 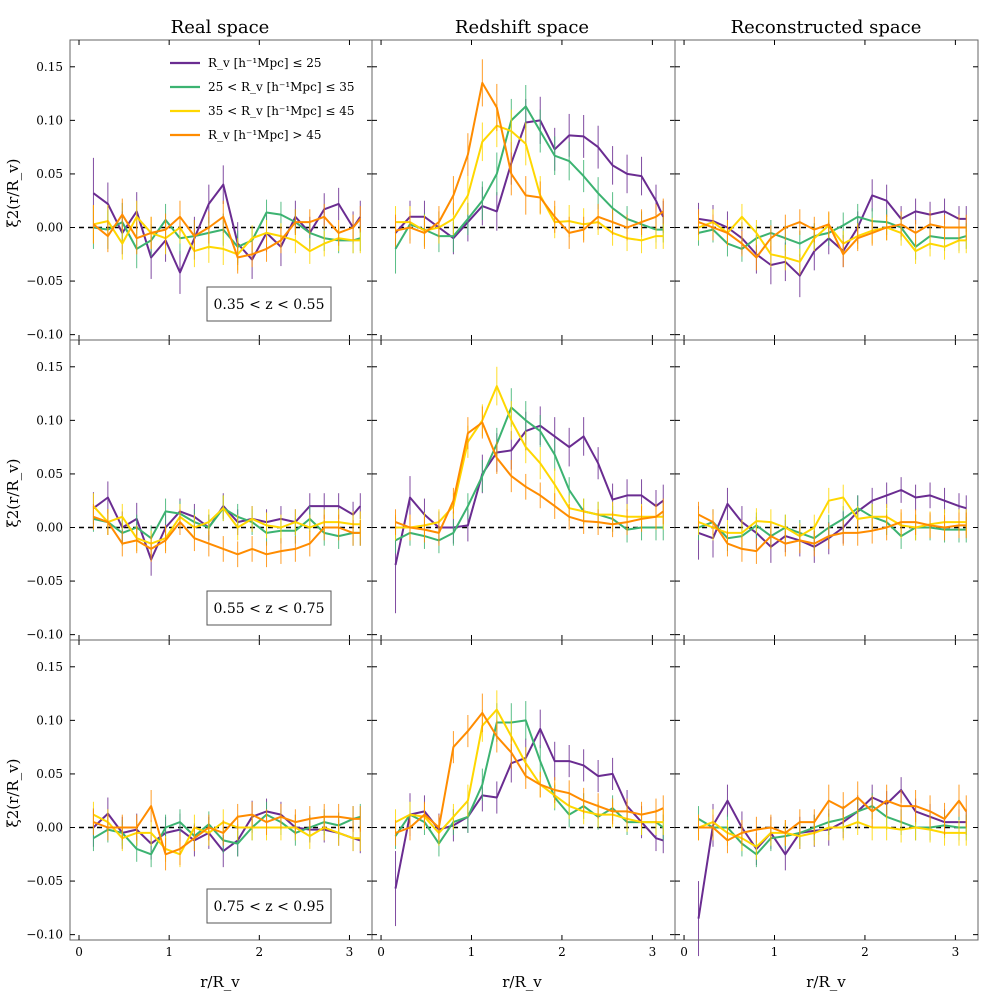 I want to click on panel-frame, so click(x=826, y=790).